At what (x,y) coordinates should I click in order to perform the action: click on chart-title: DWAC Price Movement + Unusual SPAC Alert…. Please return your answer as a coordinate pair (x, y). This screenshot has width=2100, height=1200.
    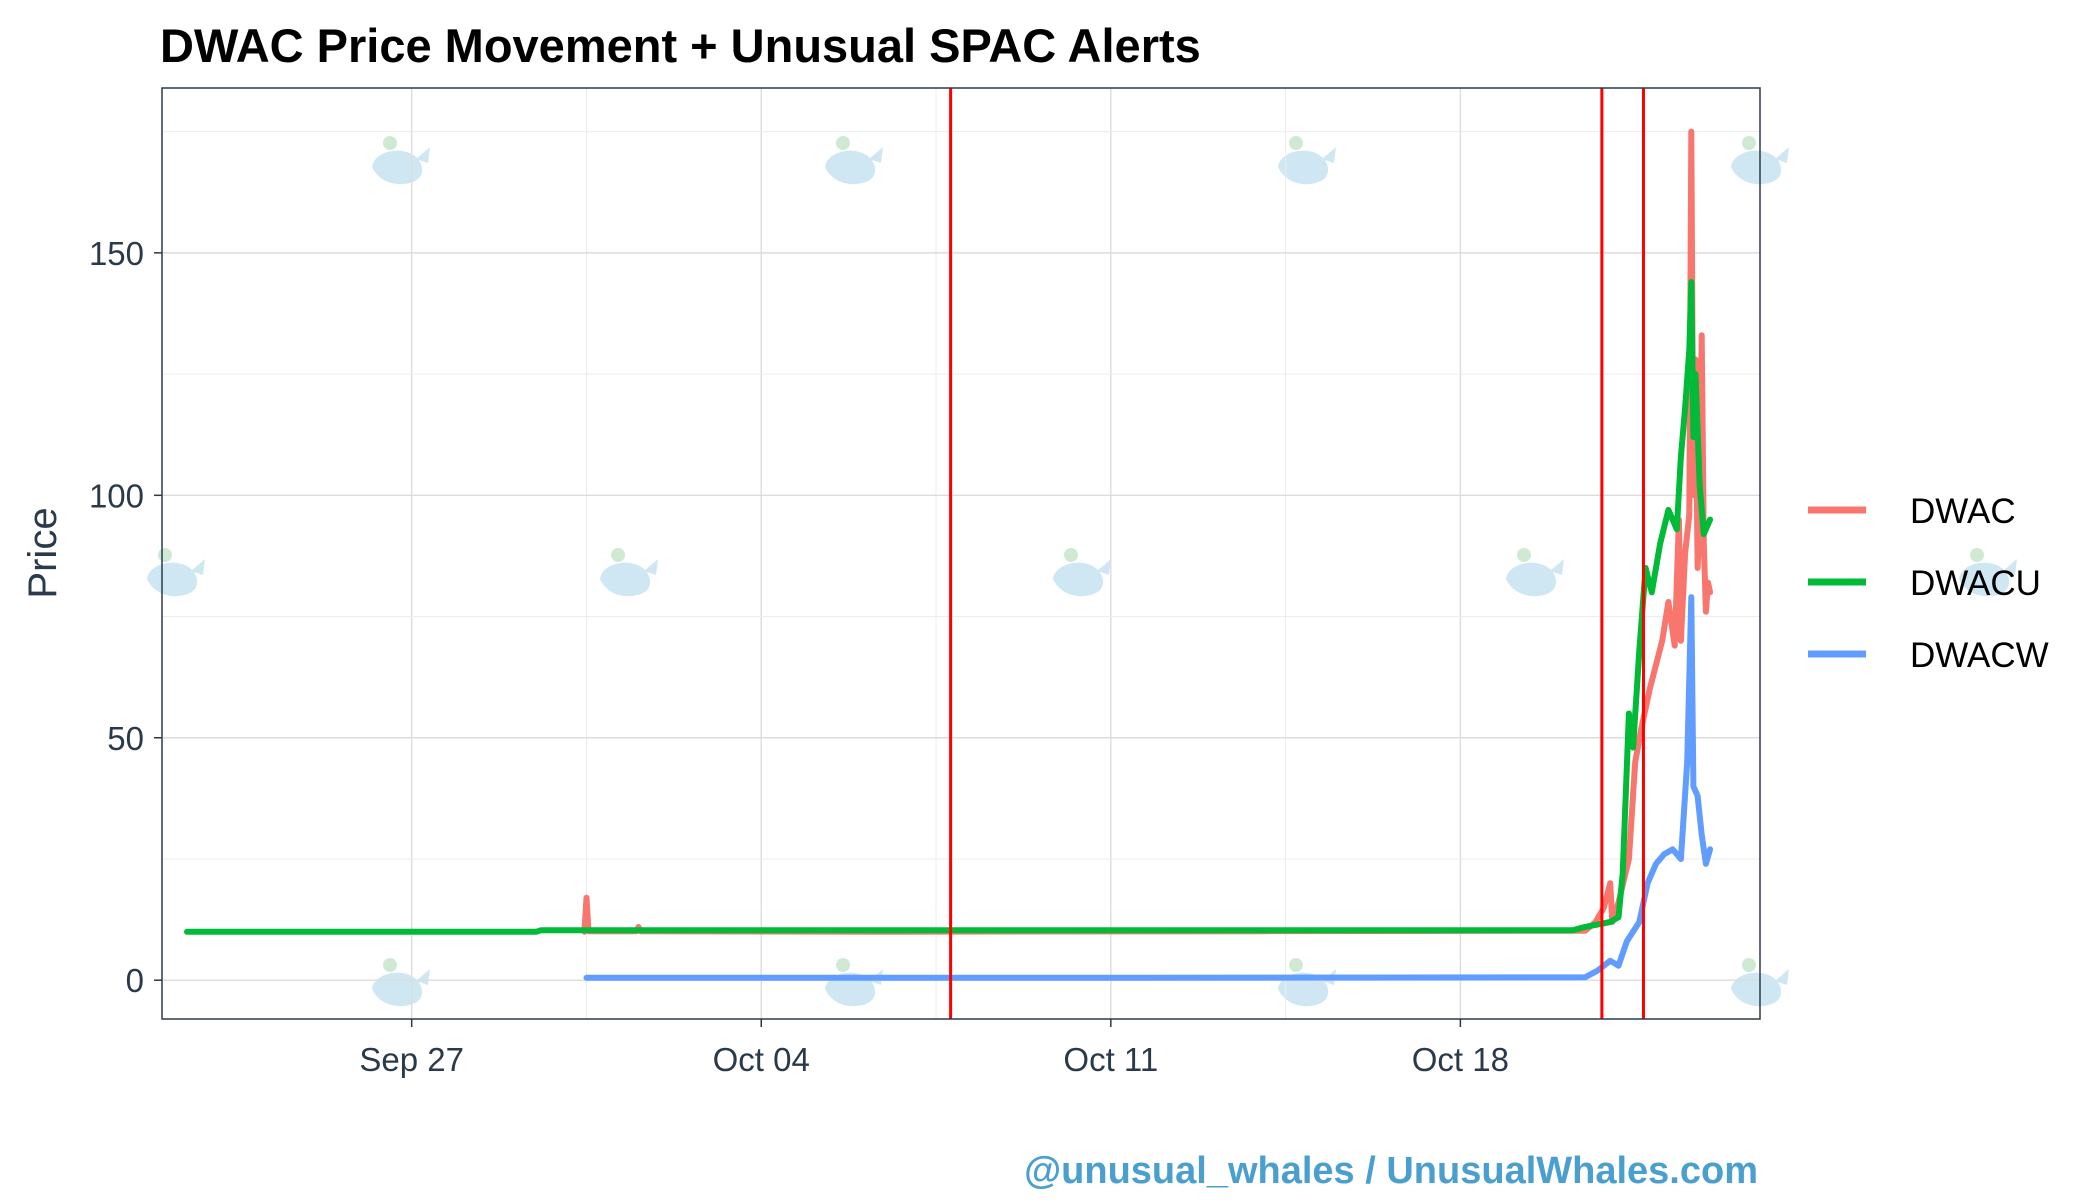
    Looking at the image, I should click on (680, 45).